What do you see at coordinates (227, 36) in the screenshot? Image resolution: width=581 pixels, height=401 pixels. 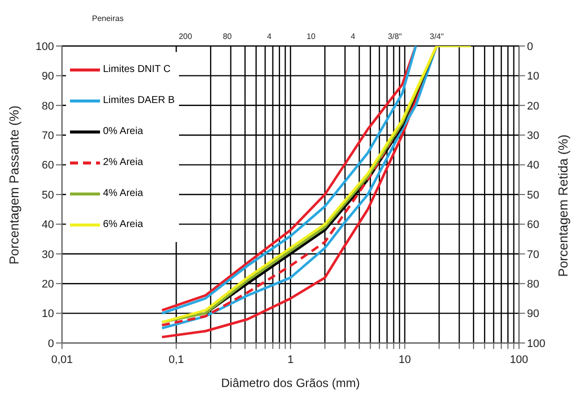 I see `text: 80` at bounding box center [227, 36].